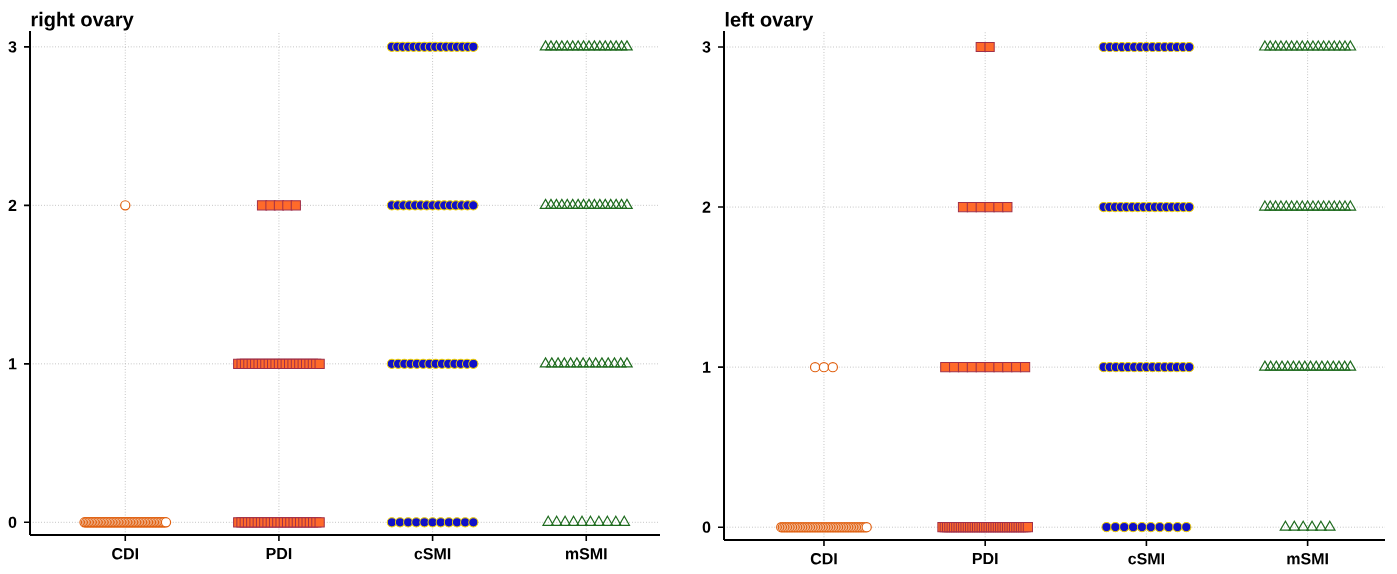  I want to click on chart-title: left ovary, so click(769, 21).